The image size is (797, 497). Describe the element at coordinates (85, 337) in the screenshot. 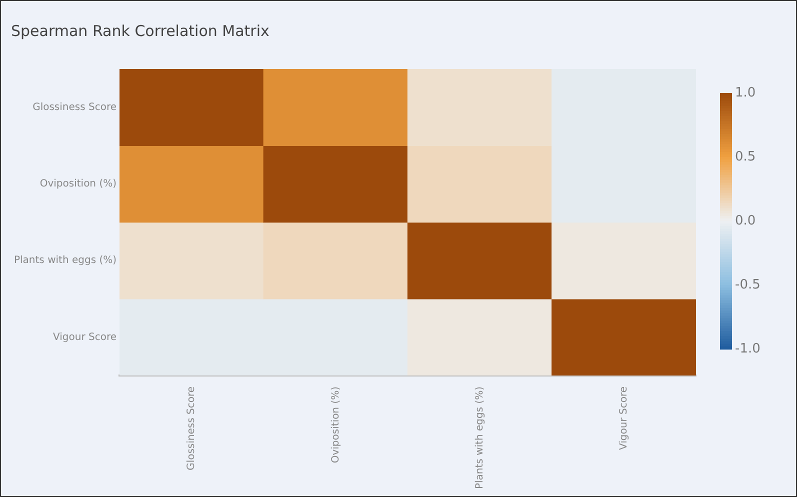

I see `y-tick-label: Vigour Score` at that location.